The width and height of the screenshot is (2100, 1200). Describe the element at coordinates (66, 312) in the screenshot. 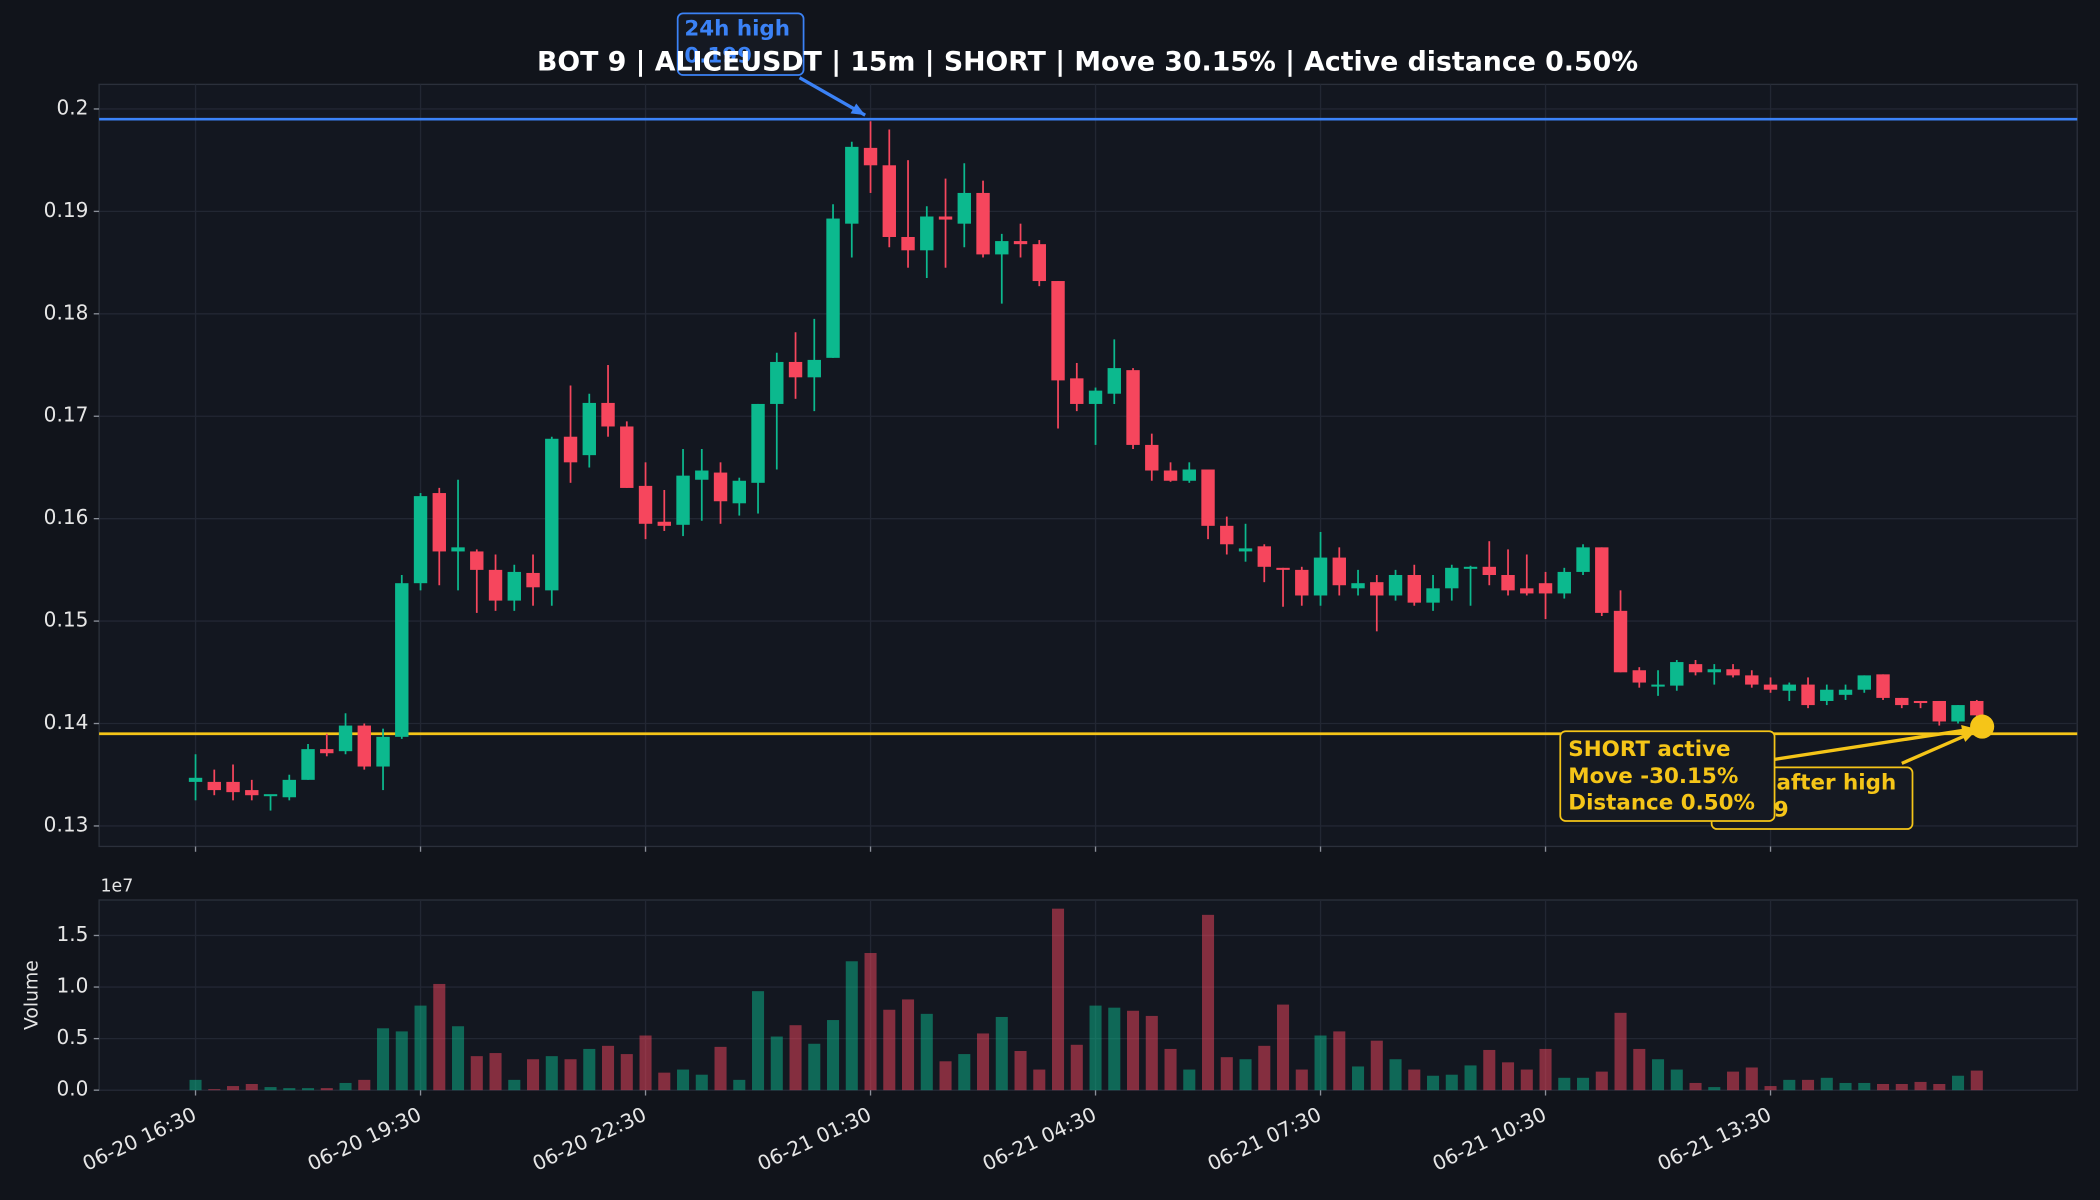

I see `y-tick-label: 0.18` at that location.